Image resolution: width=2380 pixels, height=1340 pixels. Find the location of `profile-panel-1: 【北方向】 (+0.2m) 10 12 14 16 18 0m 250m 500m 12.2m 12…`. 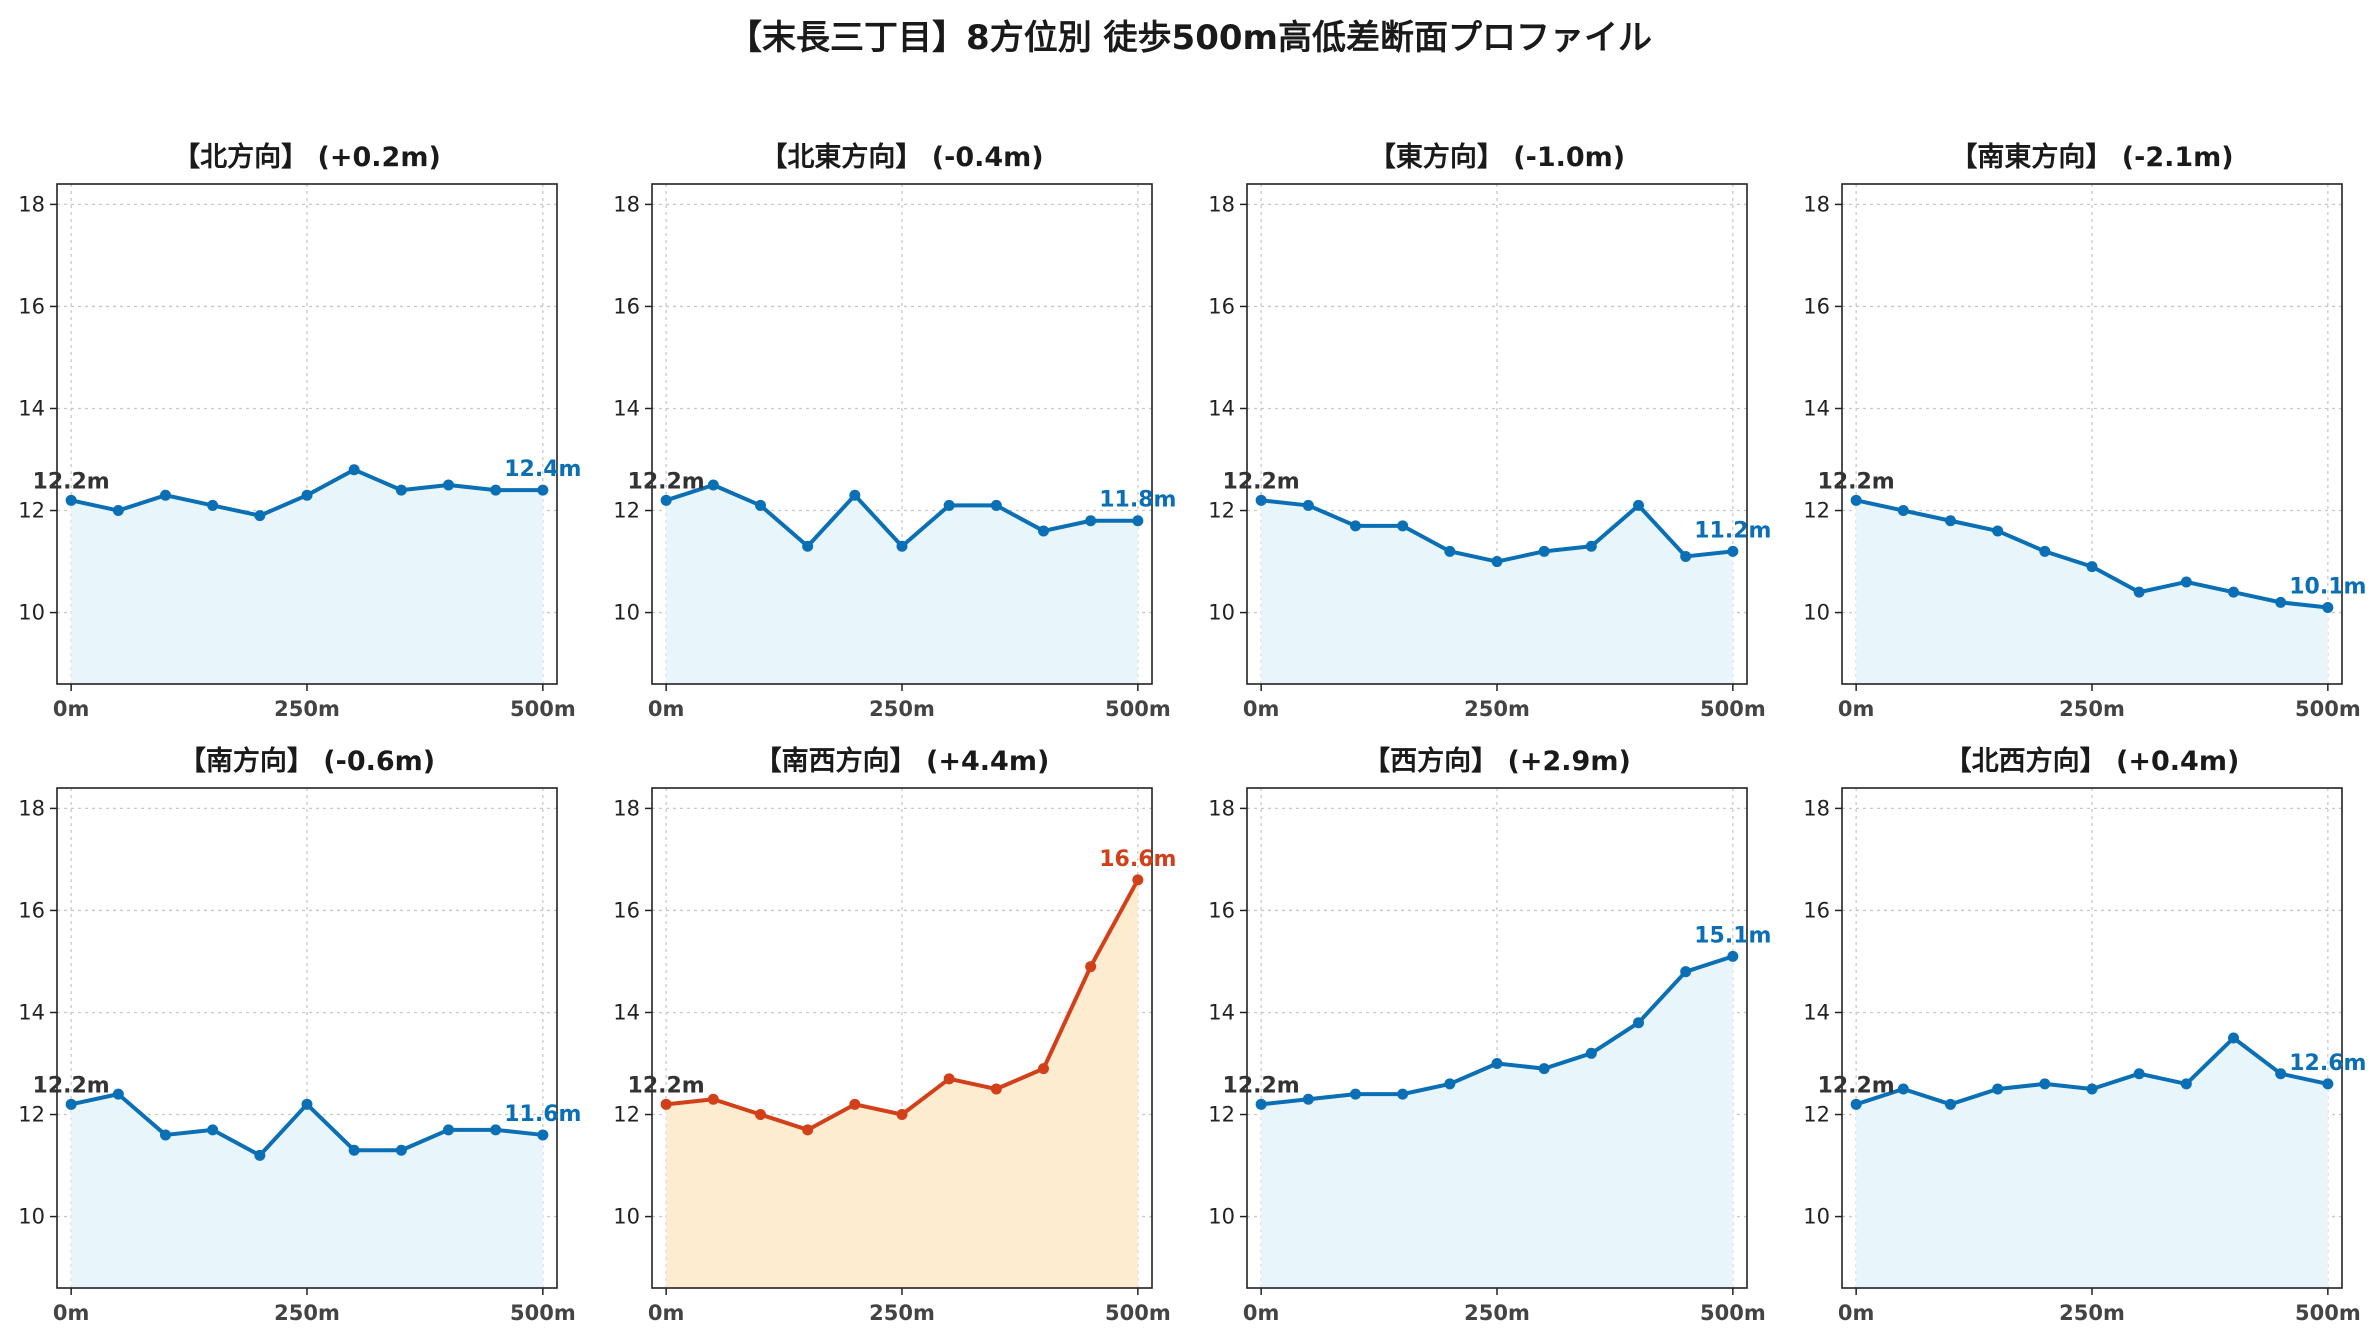

profile-panel-1: 【北方向】 (+0.2m) 10 12 14 16 18 0m 250m 500m 12.2m 12… is located at coordinates (299, 431).